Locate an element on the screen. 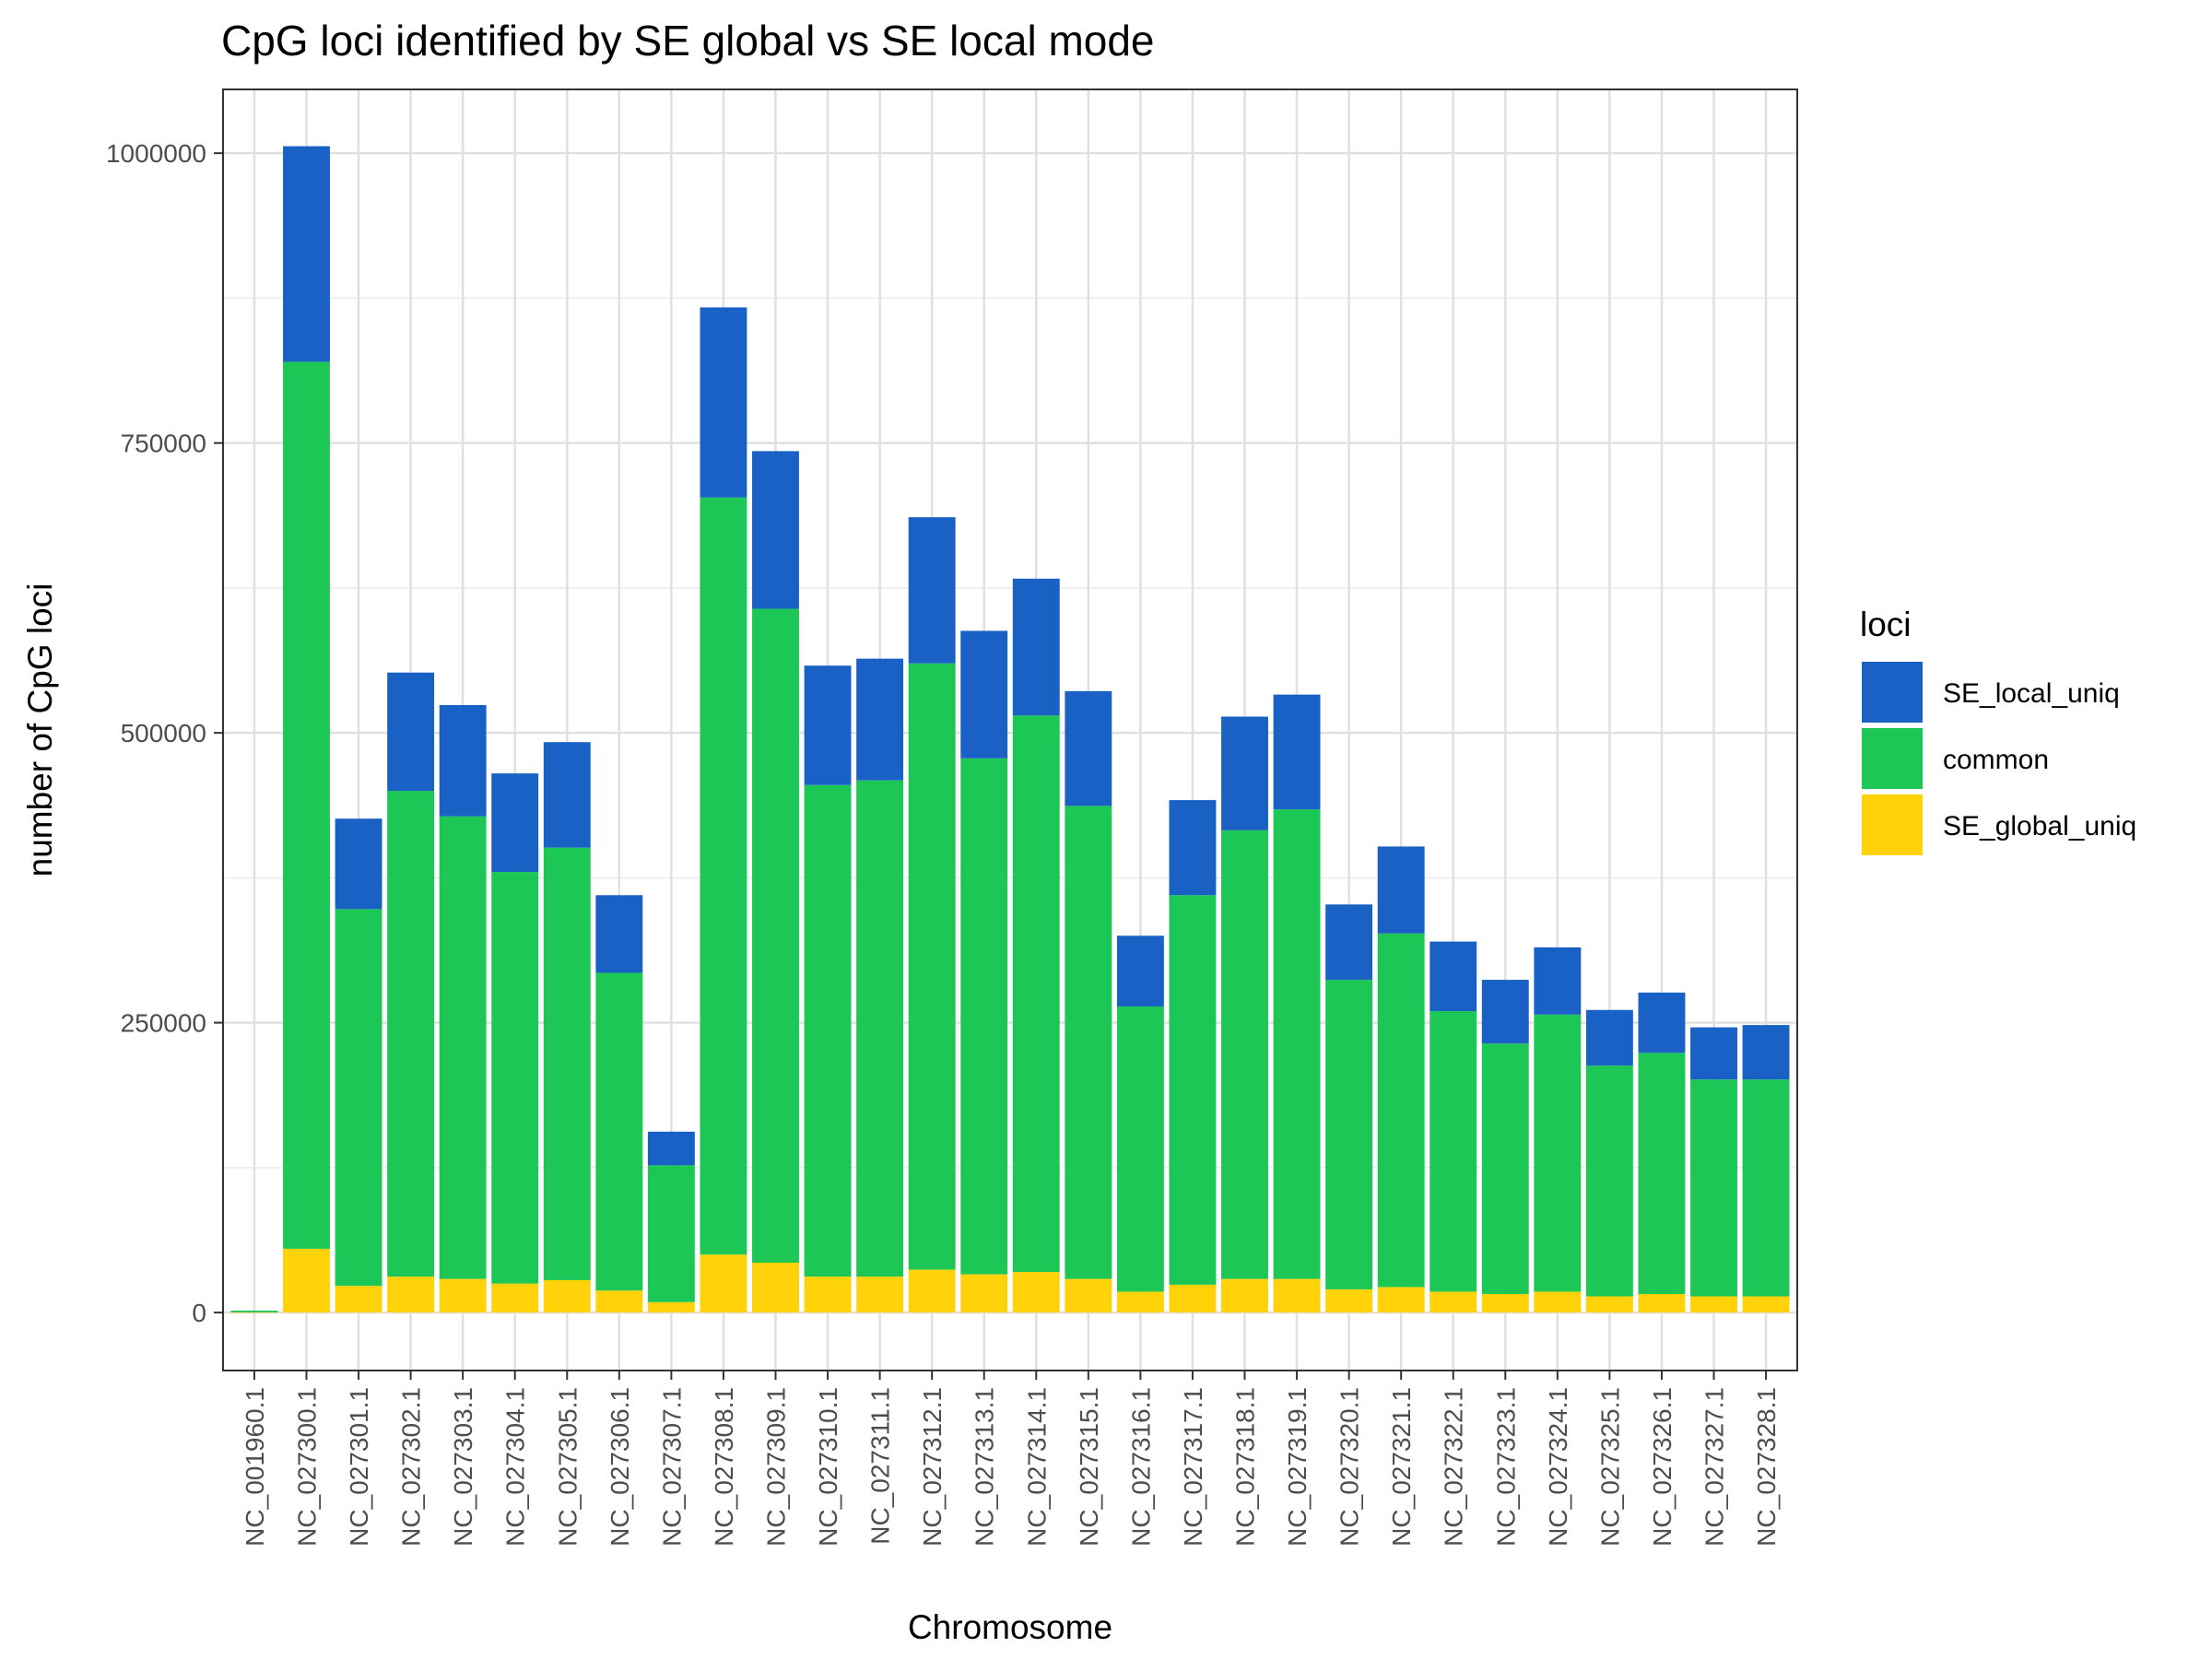 This screenshot has height=1659, width=2212. x-tick-label: NC_027313.1 is located at coordinates (985, 1467).